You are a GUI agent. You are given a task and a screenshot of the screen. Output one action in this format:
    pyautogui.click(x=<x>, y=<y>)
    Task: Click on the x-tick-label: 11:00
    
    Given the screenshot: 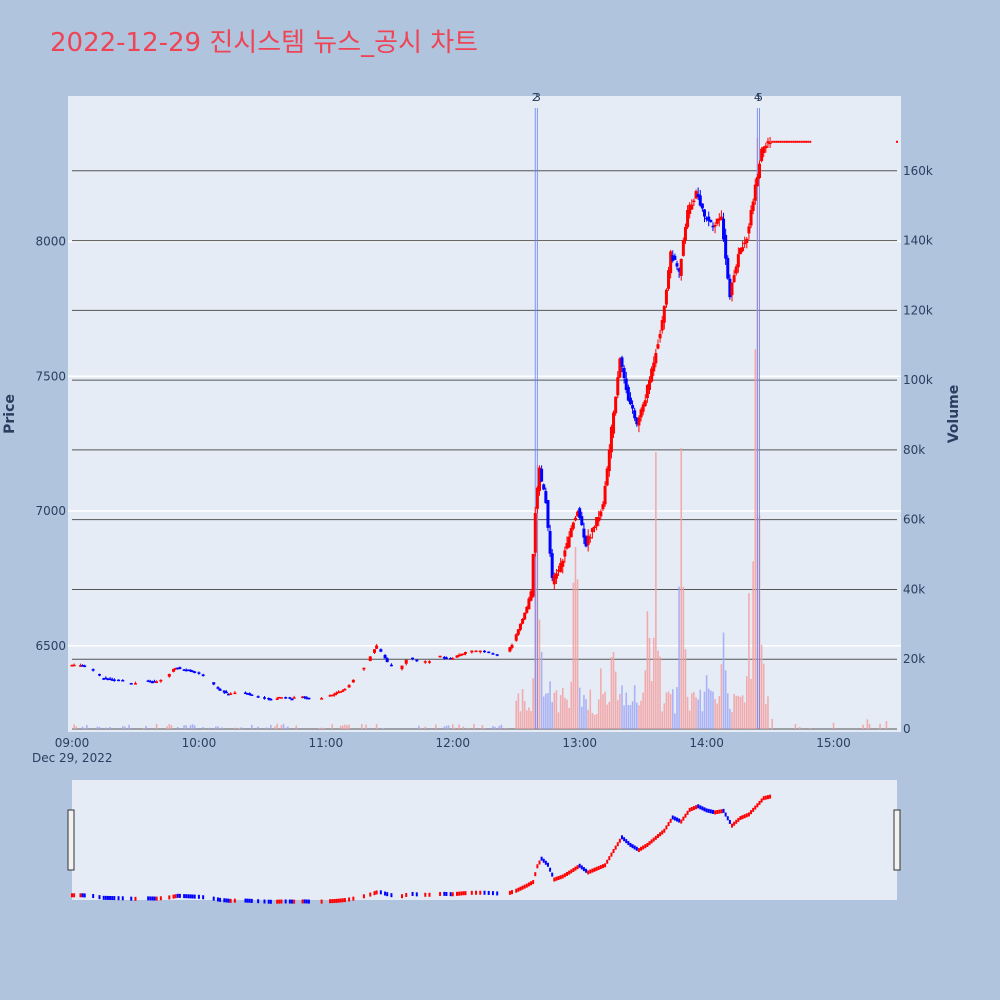 What is the action you would take?
    pyautogui.click(x=326, y=743)
    